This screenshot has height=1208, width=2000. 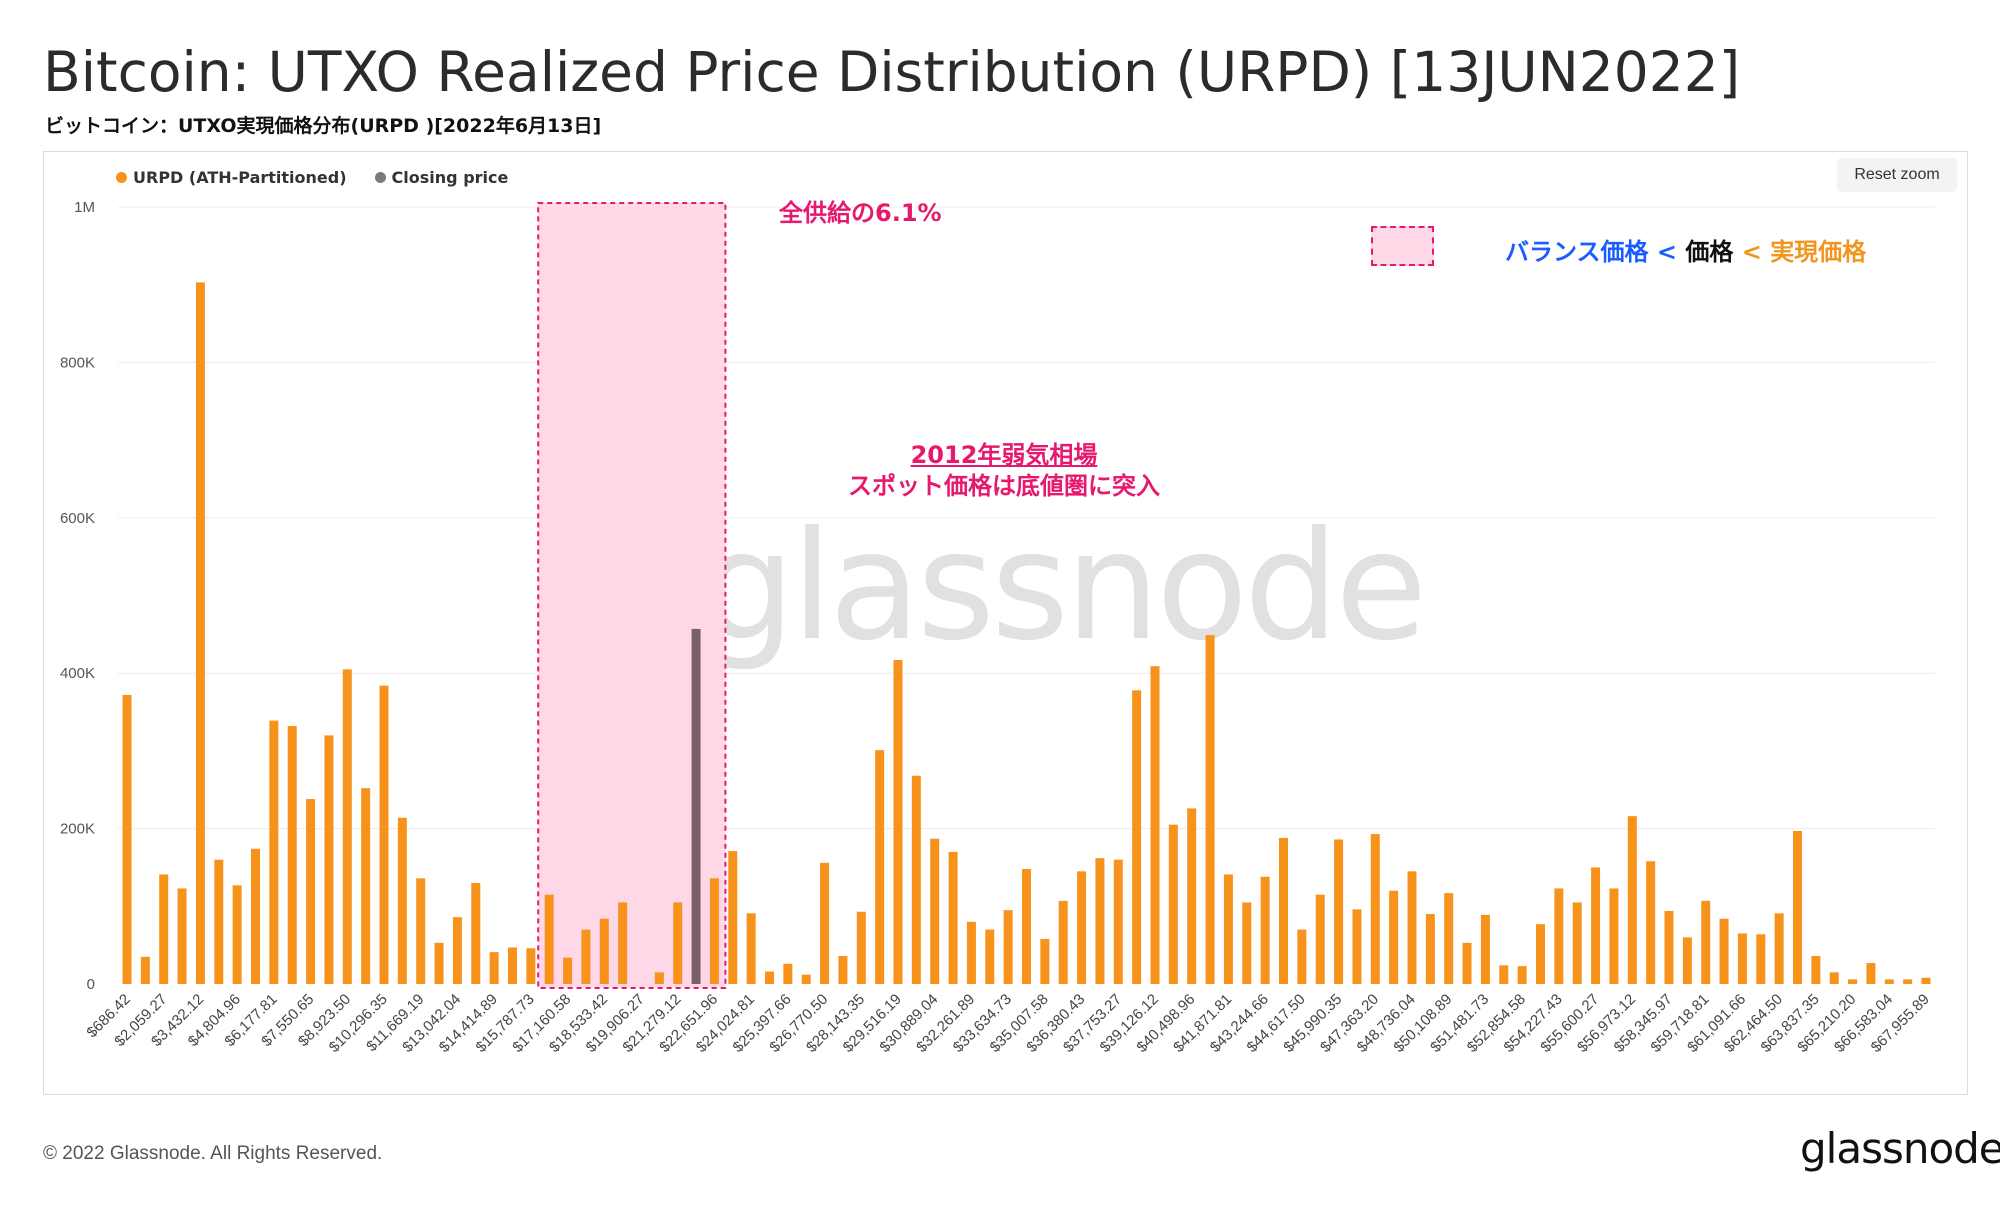 What do you see at coordinates (77, 518) in the screenshot?
I see `y-tick-label: 600K` at bounding box center [77, 518].